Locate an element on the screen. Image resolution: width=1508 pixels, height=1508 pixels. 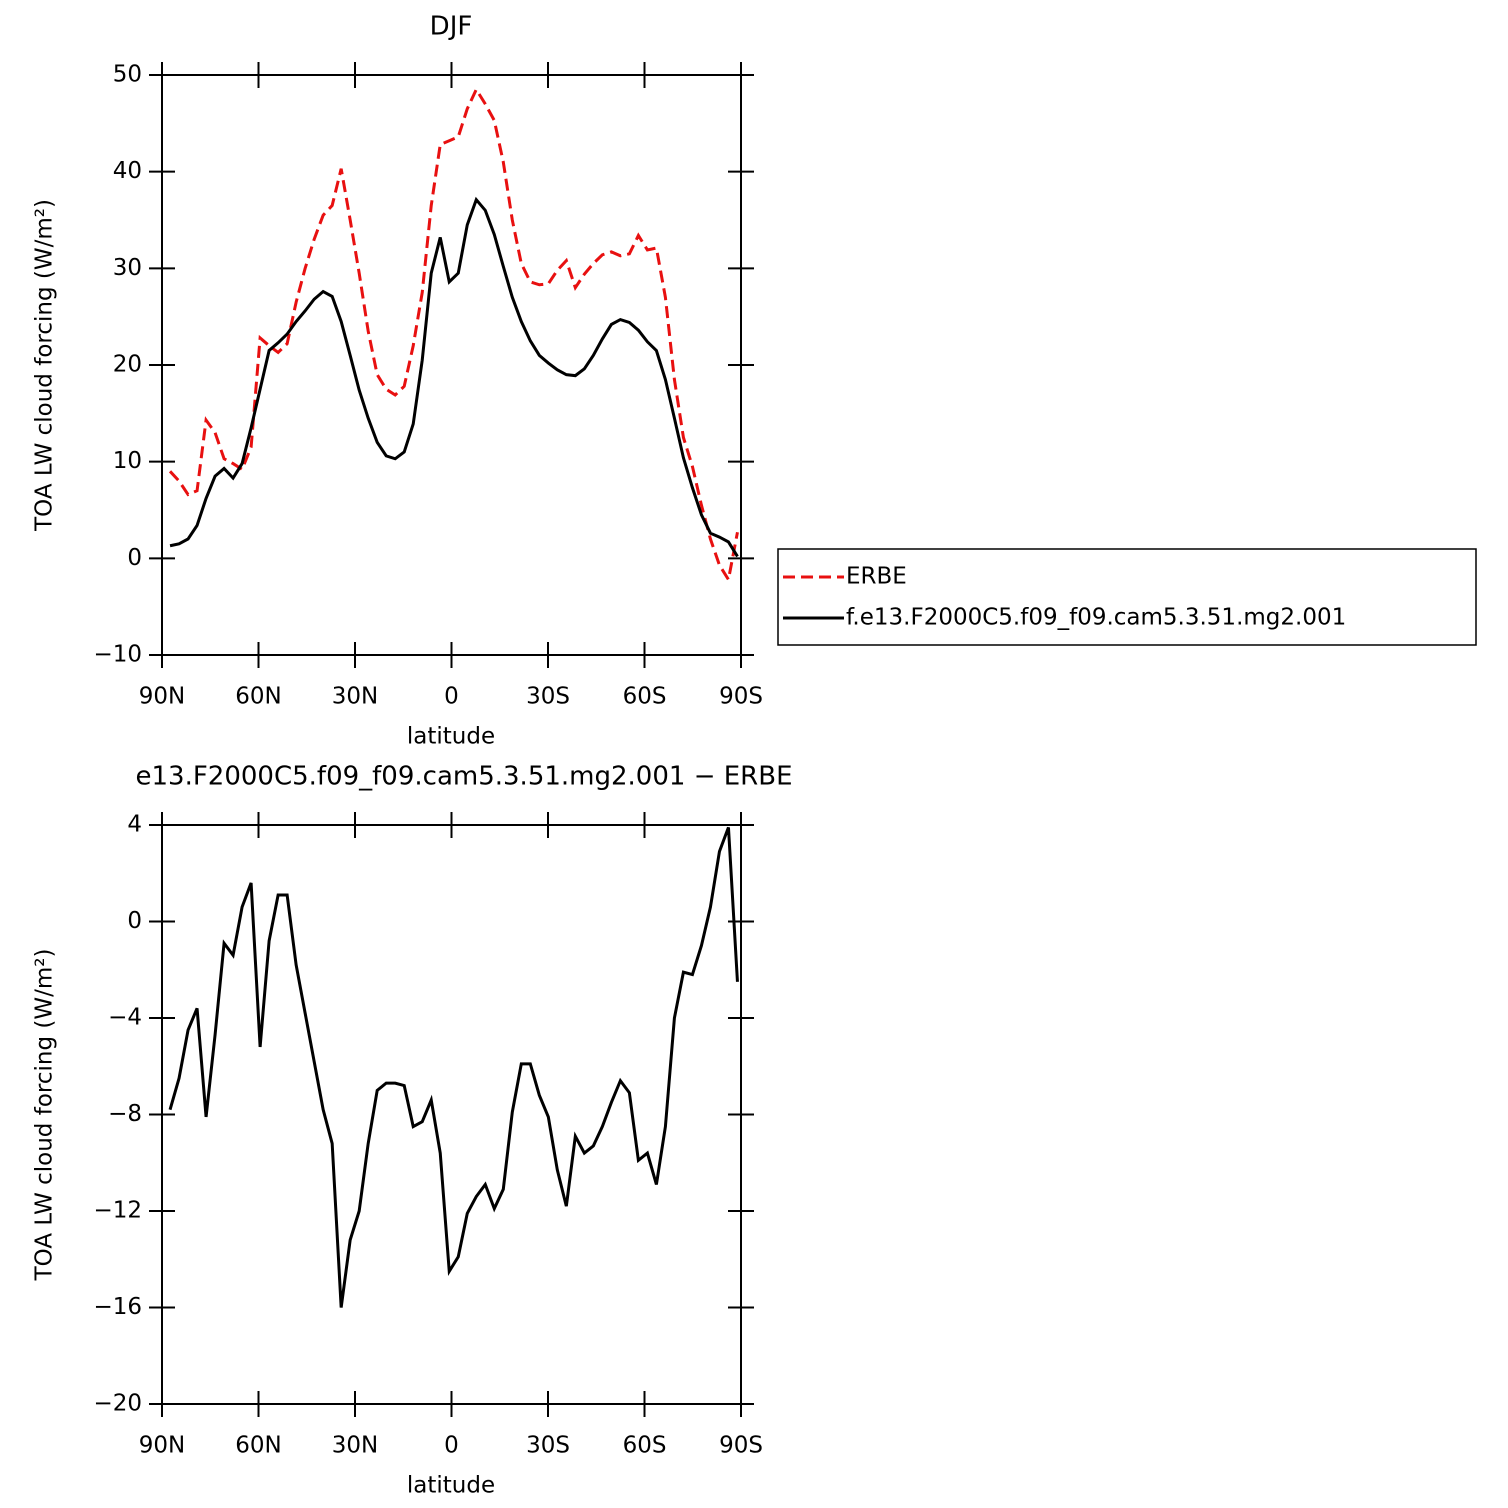
legend-label: f.e13.F2000C5.f09_f09.cam5.3.51.mg2.001 is located at coordinates (1096, 618).